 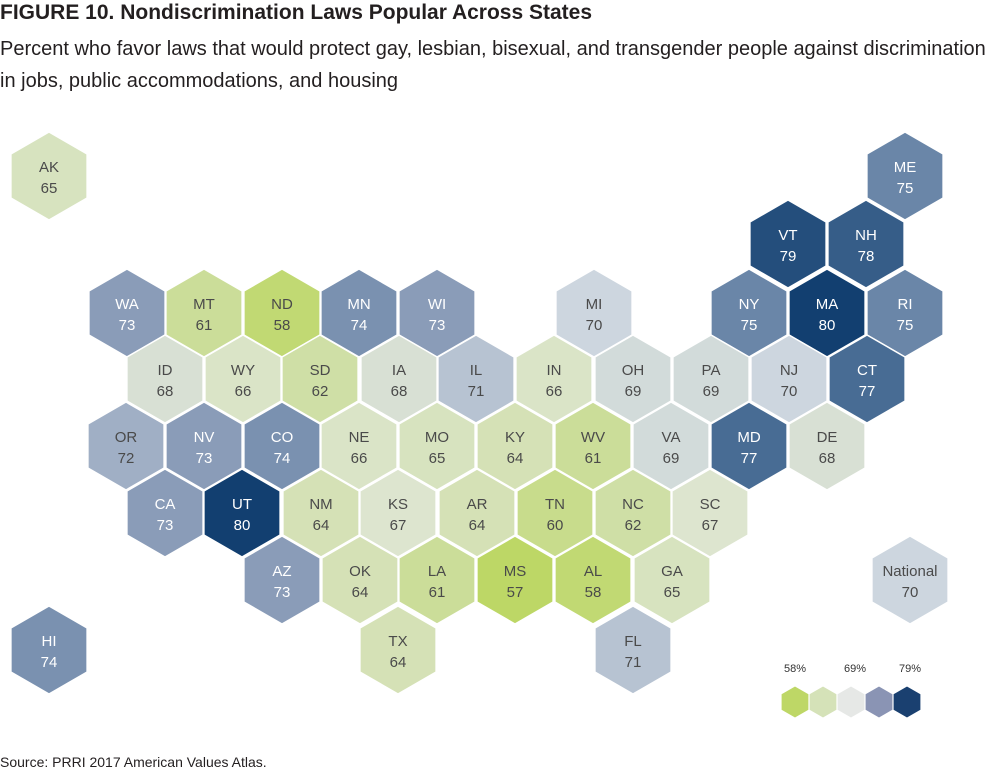 I want to click on state-abbr-label: IL, so click(x=476, y=370).